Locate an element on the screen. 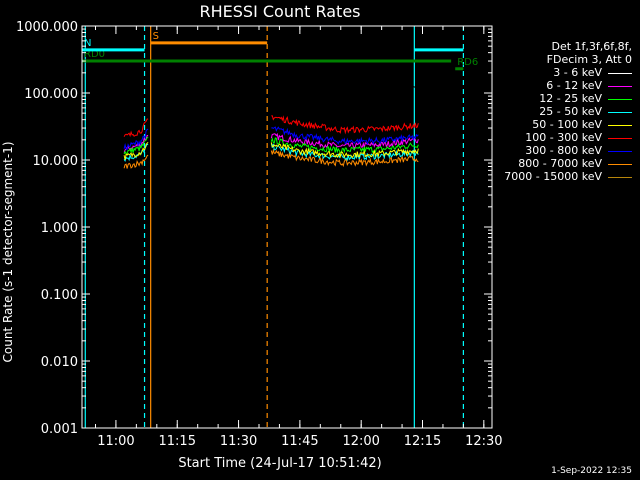 Image resolution: width=640 pixels, height=480 pixels. legend-entry: 50 - 100 keV is located at coordinates (568, 124).